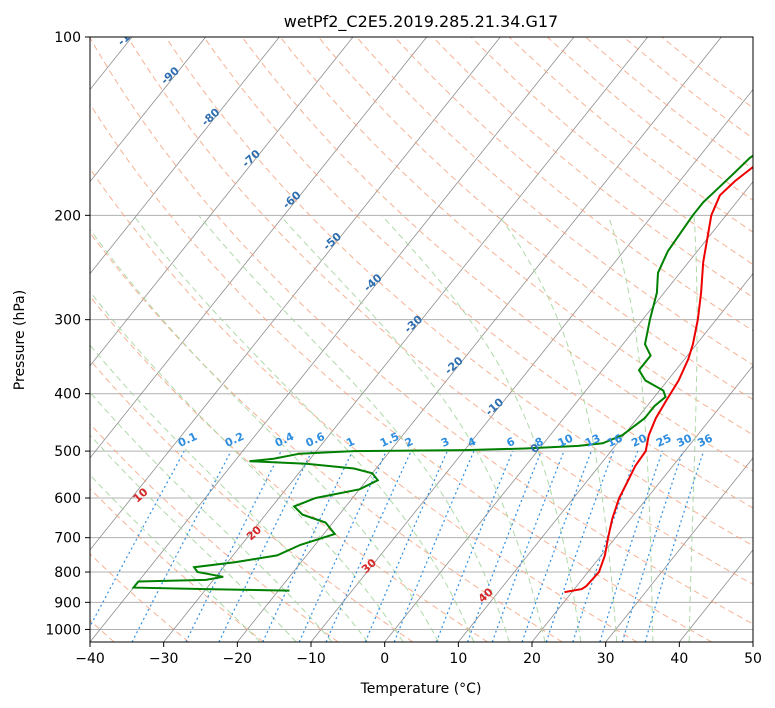 This screenshot has height=708, width=775. I want to click on mixing-ratio-label: 36, so click(705, 440).